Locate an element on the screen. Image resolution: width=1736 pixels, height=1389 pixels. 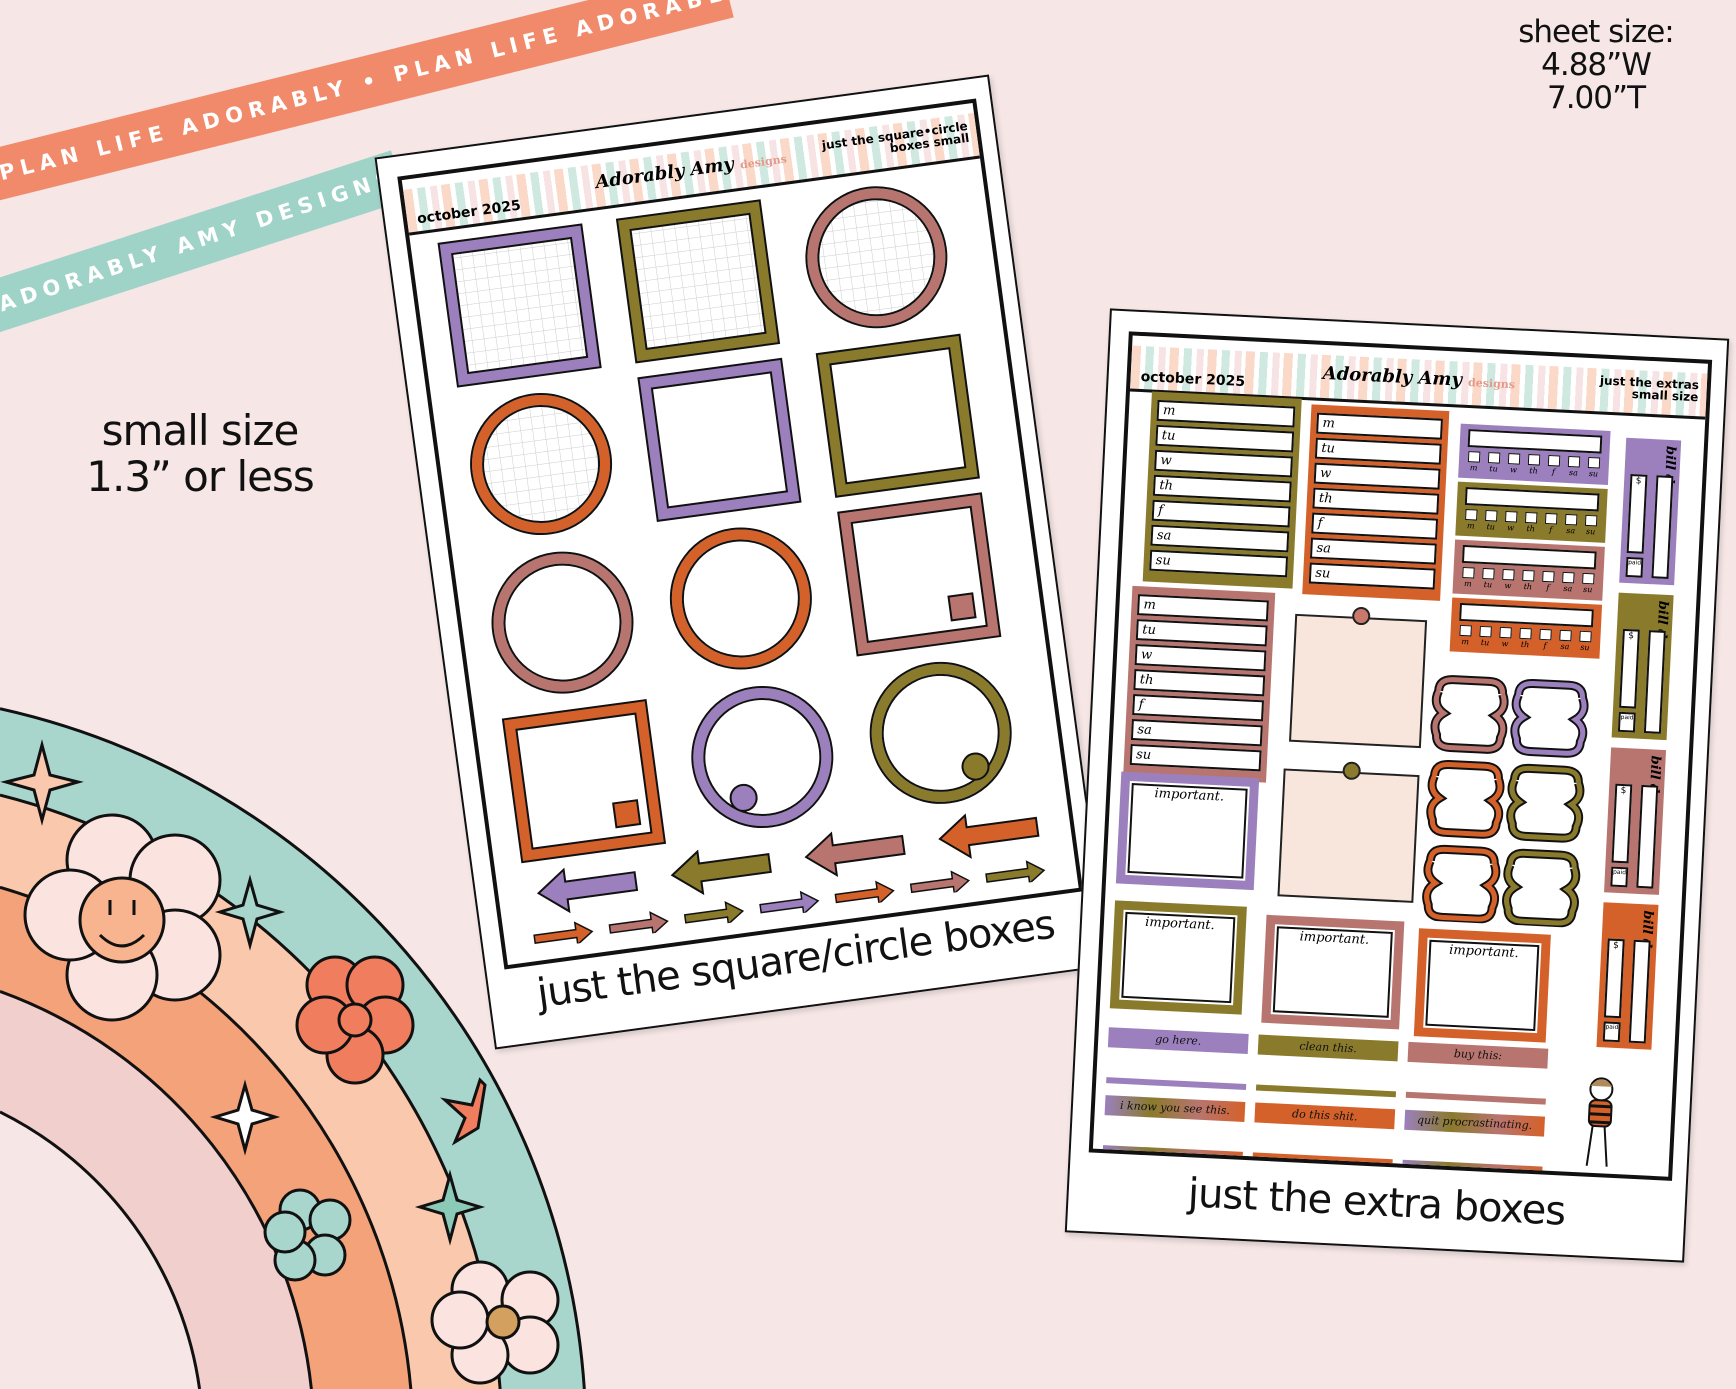
tracker-day: th is located at coordinates (1533, 465).